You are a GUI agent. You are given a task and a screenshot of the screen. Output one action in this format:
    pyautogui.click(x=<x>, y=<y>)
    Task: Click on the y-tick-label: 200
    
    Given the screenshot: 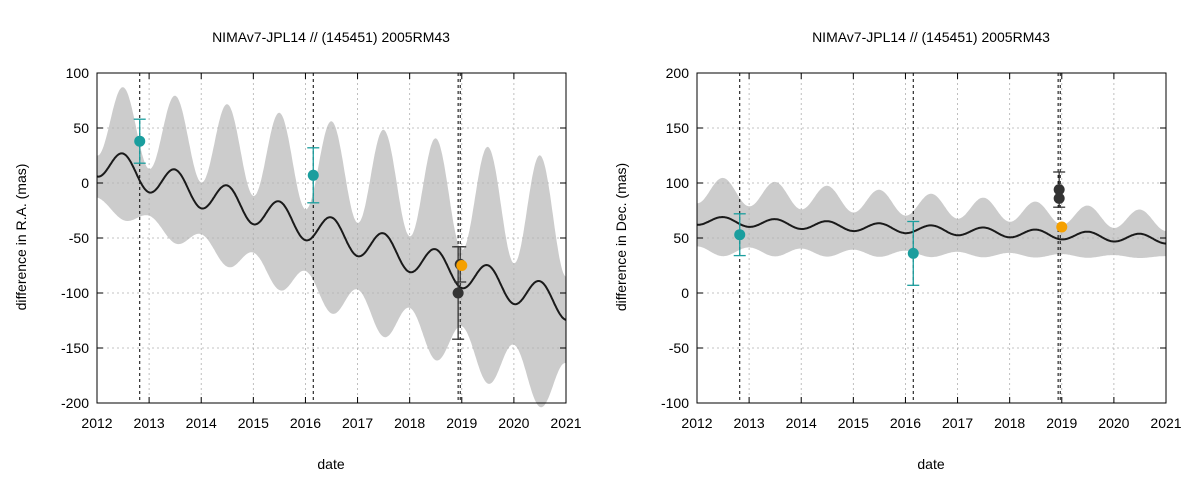 What is the action you would take?
    pyautogui.click(x=678, y=73)
    